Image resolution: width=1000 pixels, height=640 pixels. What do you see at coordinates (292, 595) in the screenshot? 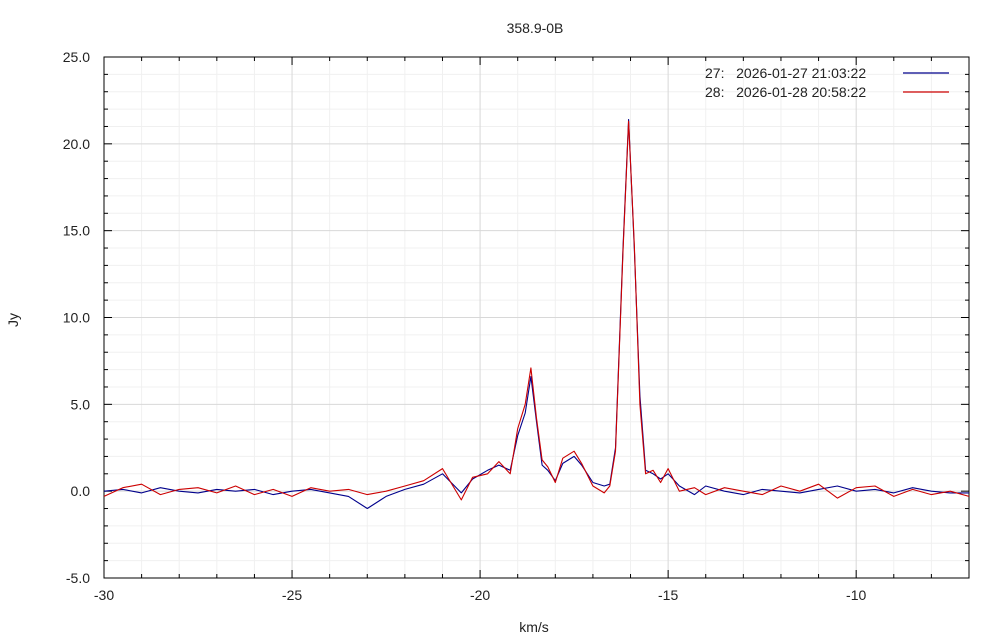
I see `x-tick-label: -25` at bounding box center [292, 595].